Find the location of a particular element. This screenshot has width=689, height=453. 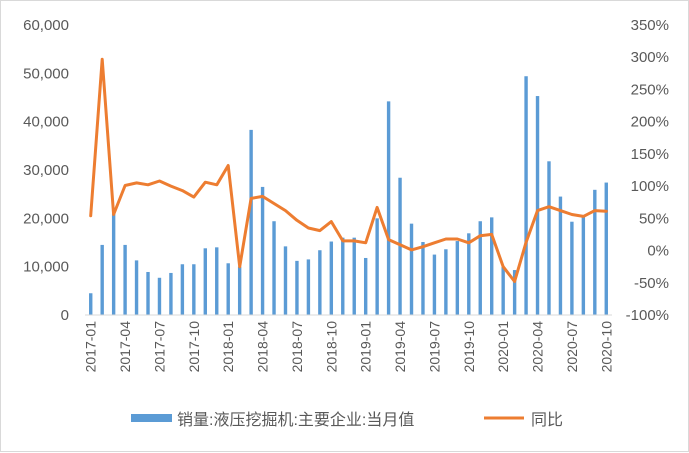

x-tick-label: 2017-01 is located at coordinates (91, 347).